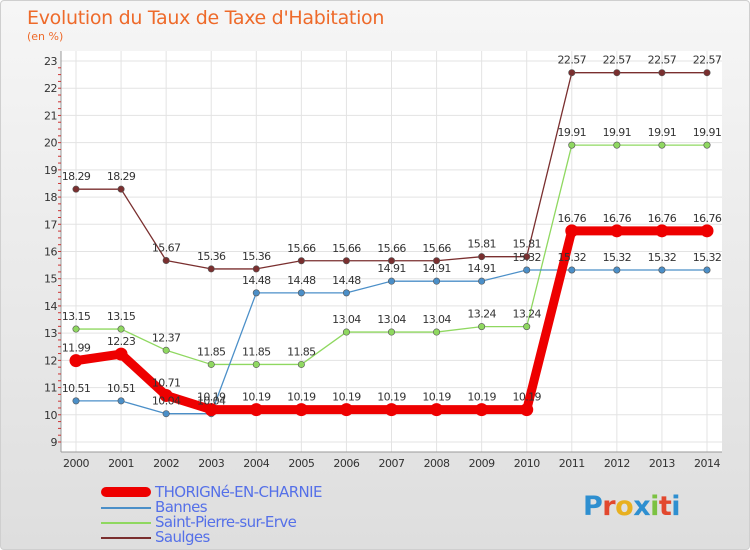 This screenshot has width=750, height=550. What do you see at coordinates (166, 247) in the screenshot?
I see `data-label: 15.67` at bounding box center [166, 247].